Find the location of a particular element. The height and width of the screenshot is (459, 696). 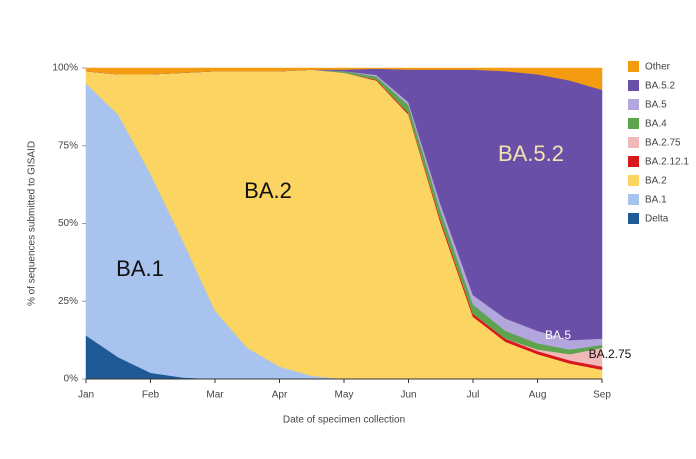

legend-label: BA.1 is located at coordinates (656, 200).